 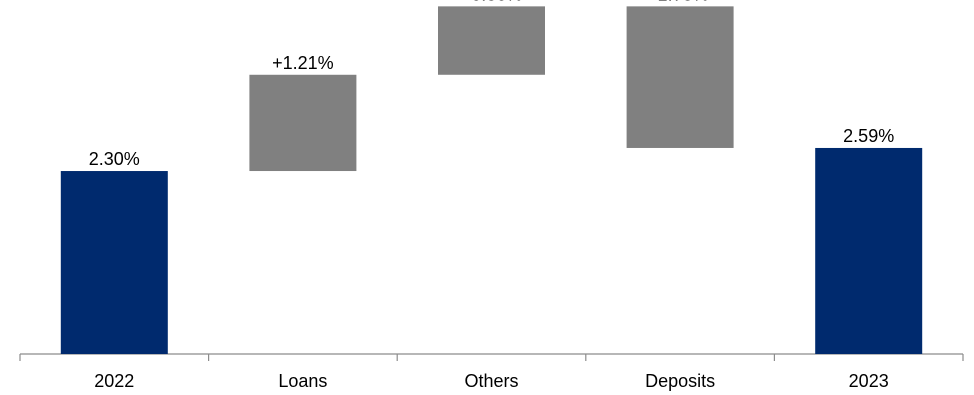 What do you see at coordinates (303, 123) in the screenshot?
I see `bar-loans` at bounding box center [303, 123].